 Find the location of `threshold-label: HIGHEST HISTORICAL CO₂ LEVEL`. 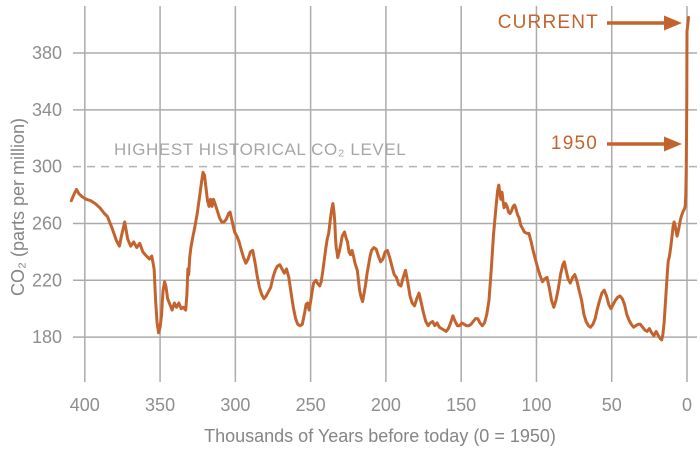

threshold-label: HIGHEST HISTORICAL CO₂ LEVEL is located at coordinates (260, 149).